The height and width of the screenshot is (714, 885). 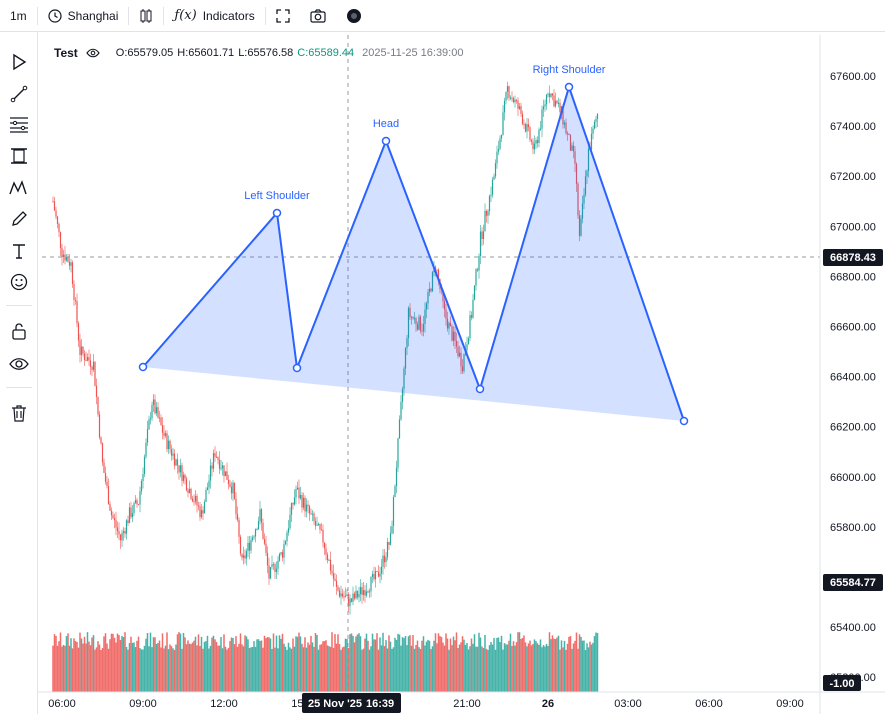 I want to click on fullscreen-button, so click(x=283, y=16).